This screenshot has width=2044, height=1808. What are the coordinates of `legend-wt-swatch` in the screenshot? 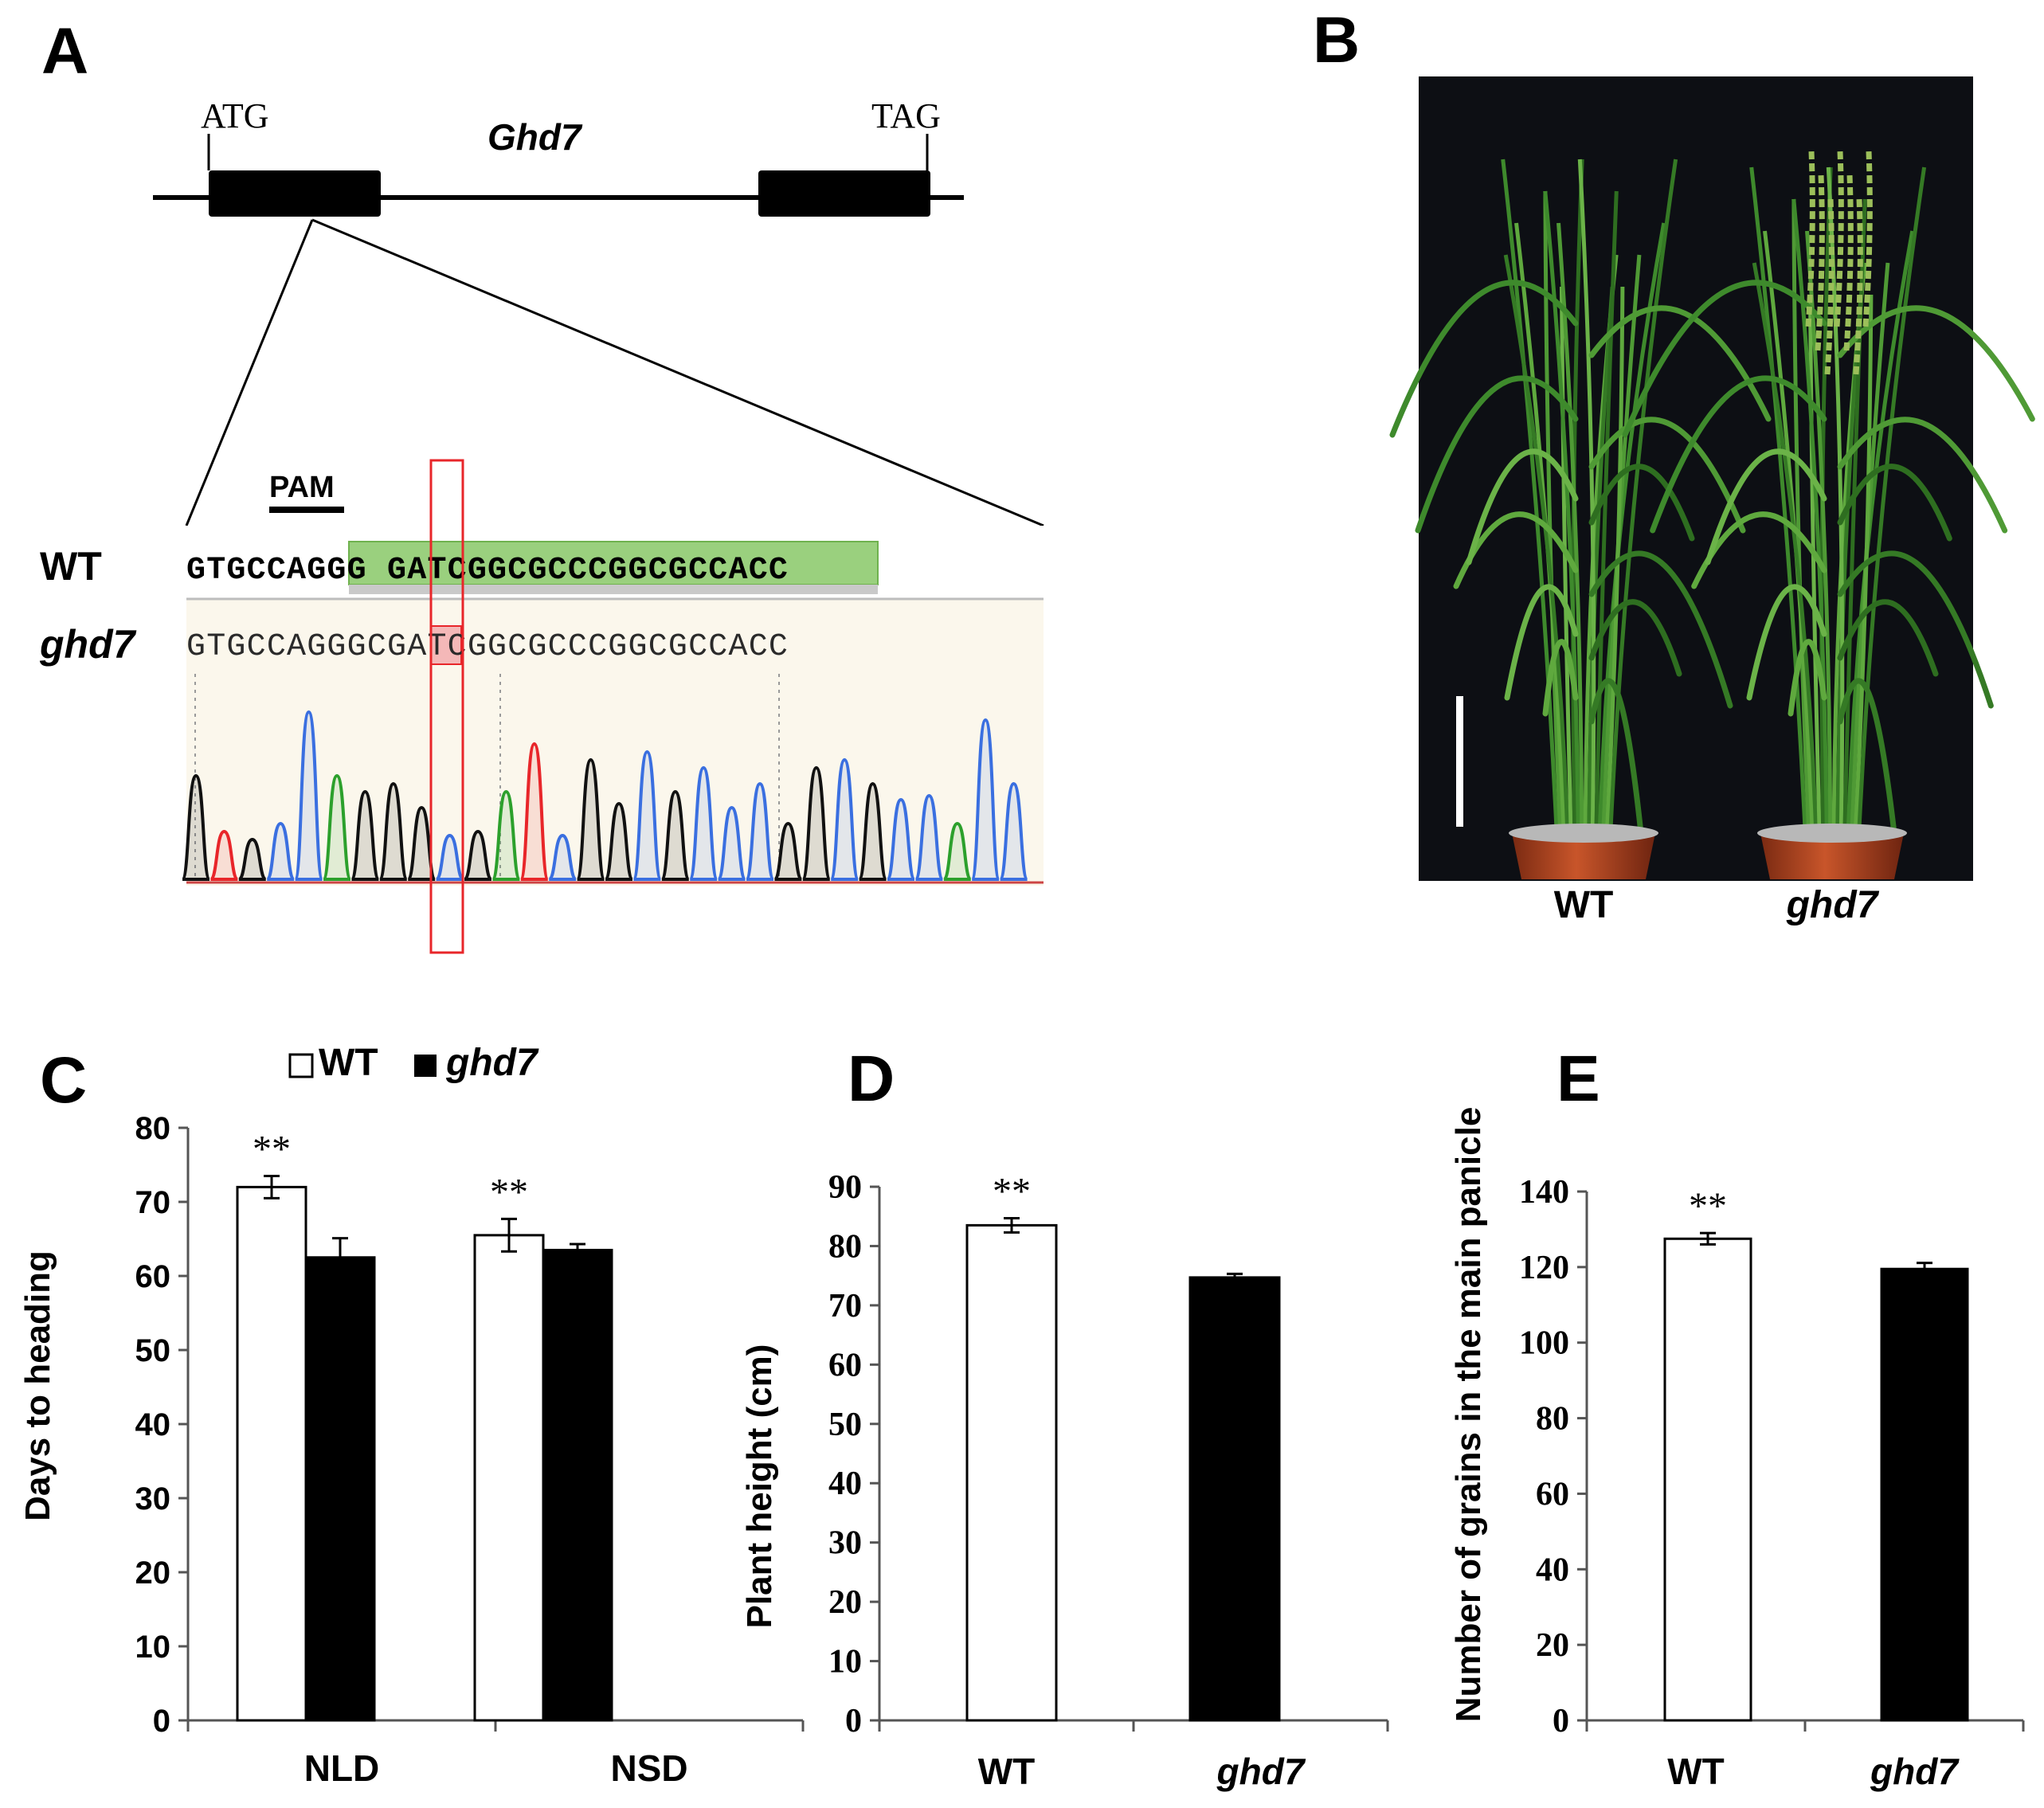 It's located at (301, 1065).